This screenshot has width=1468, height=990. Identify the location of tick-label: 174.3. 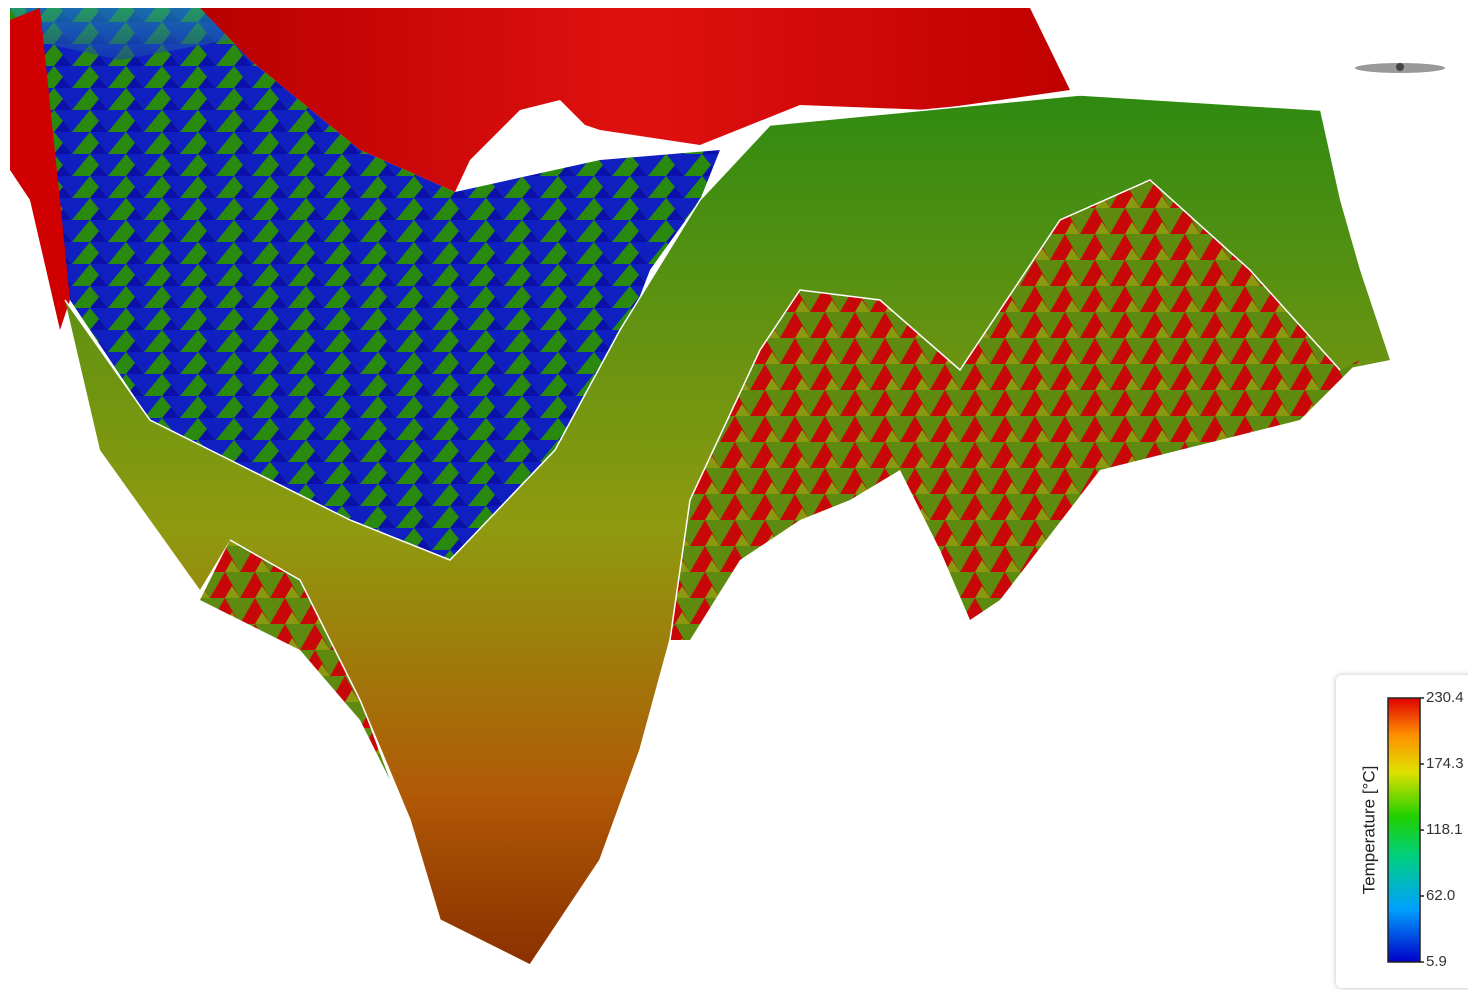
(1445, 763).